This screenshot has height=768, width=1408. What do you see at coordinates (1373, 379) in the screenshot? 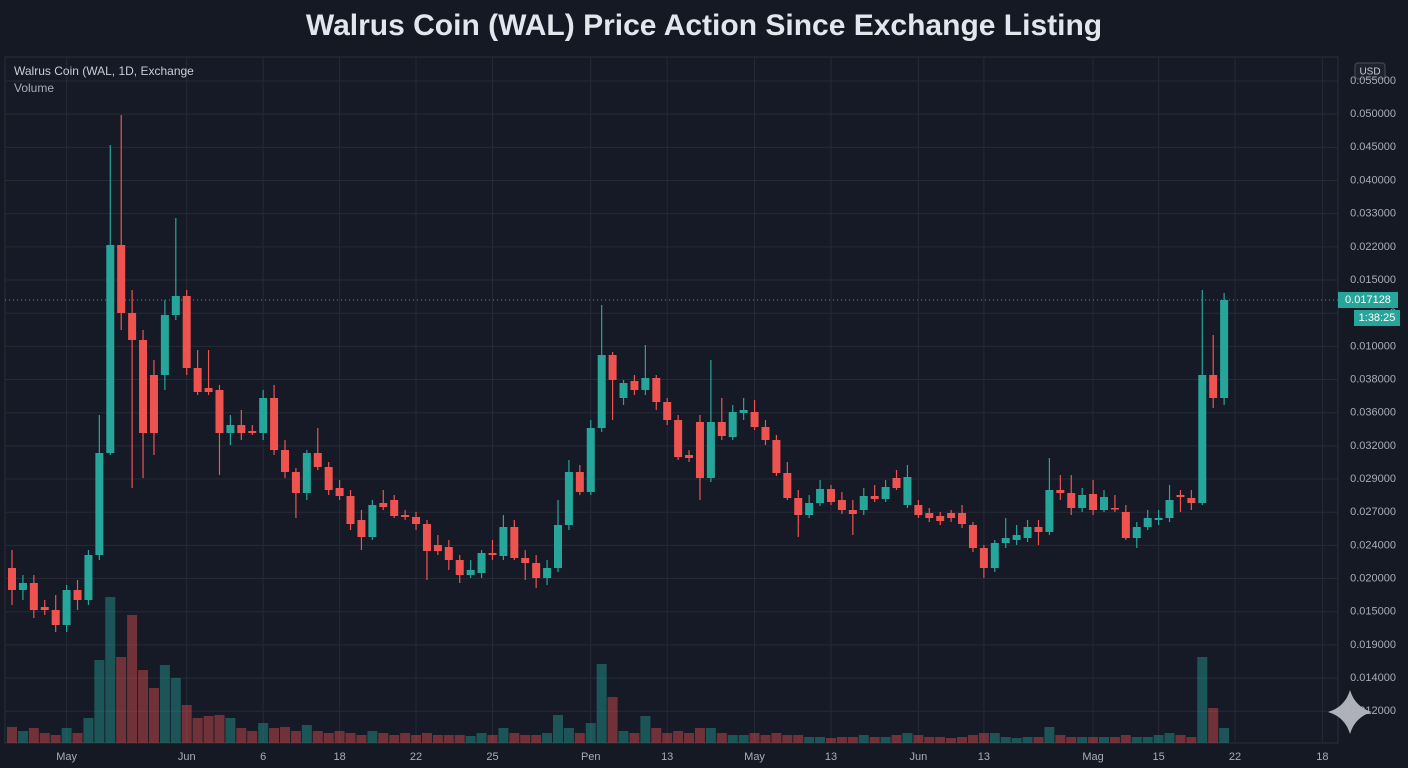
I see `y-tick-label: 0.038000` at bounding box center [1373, 379].